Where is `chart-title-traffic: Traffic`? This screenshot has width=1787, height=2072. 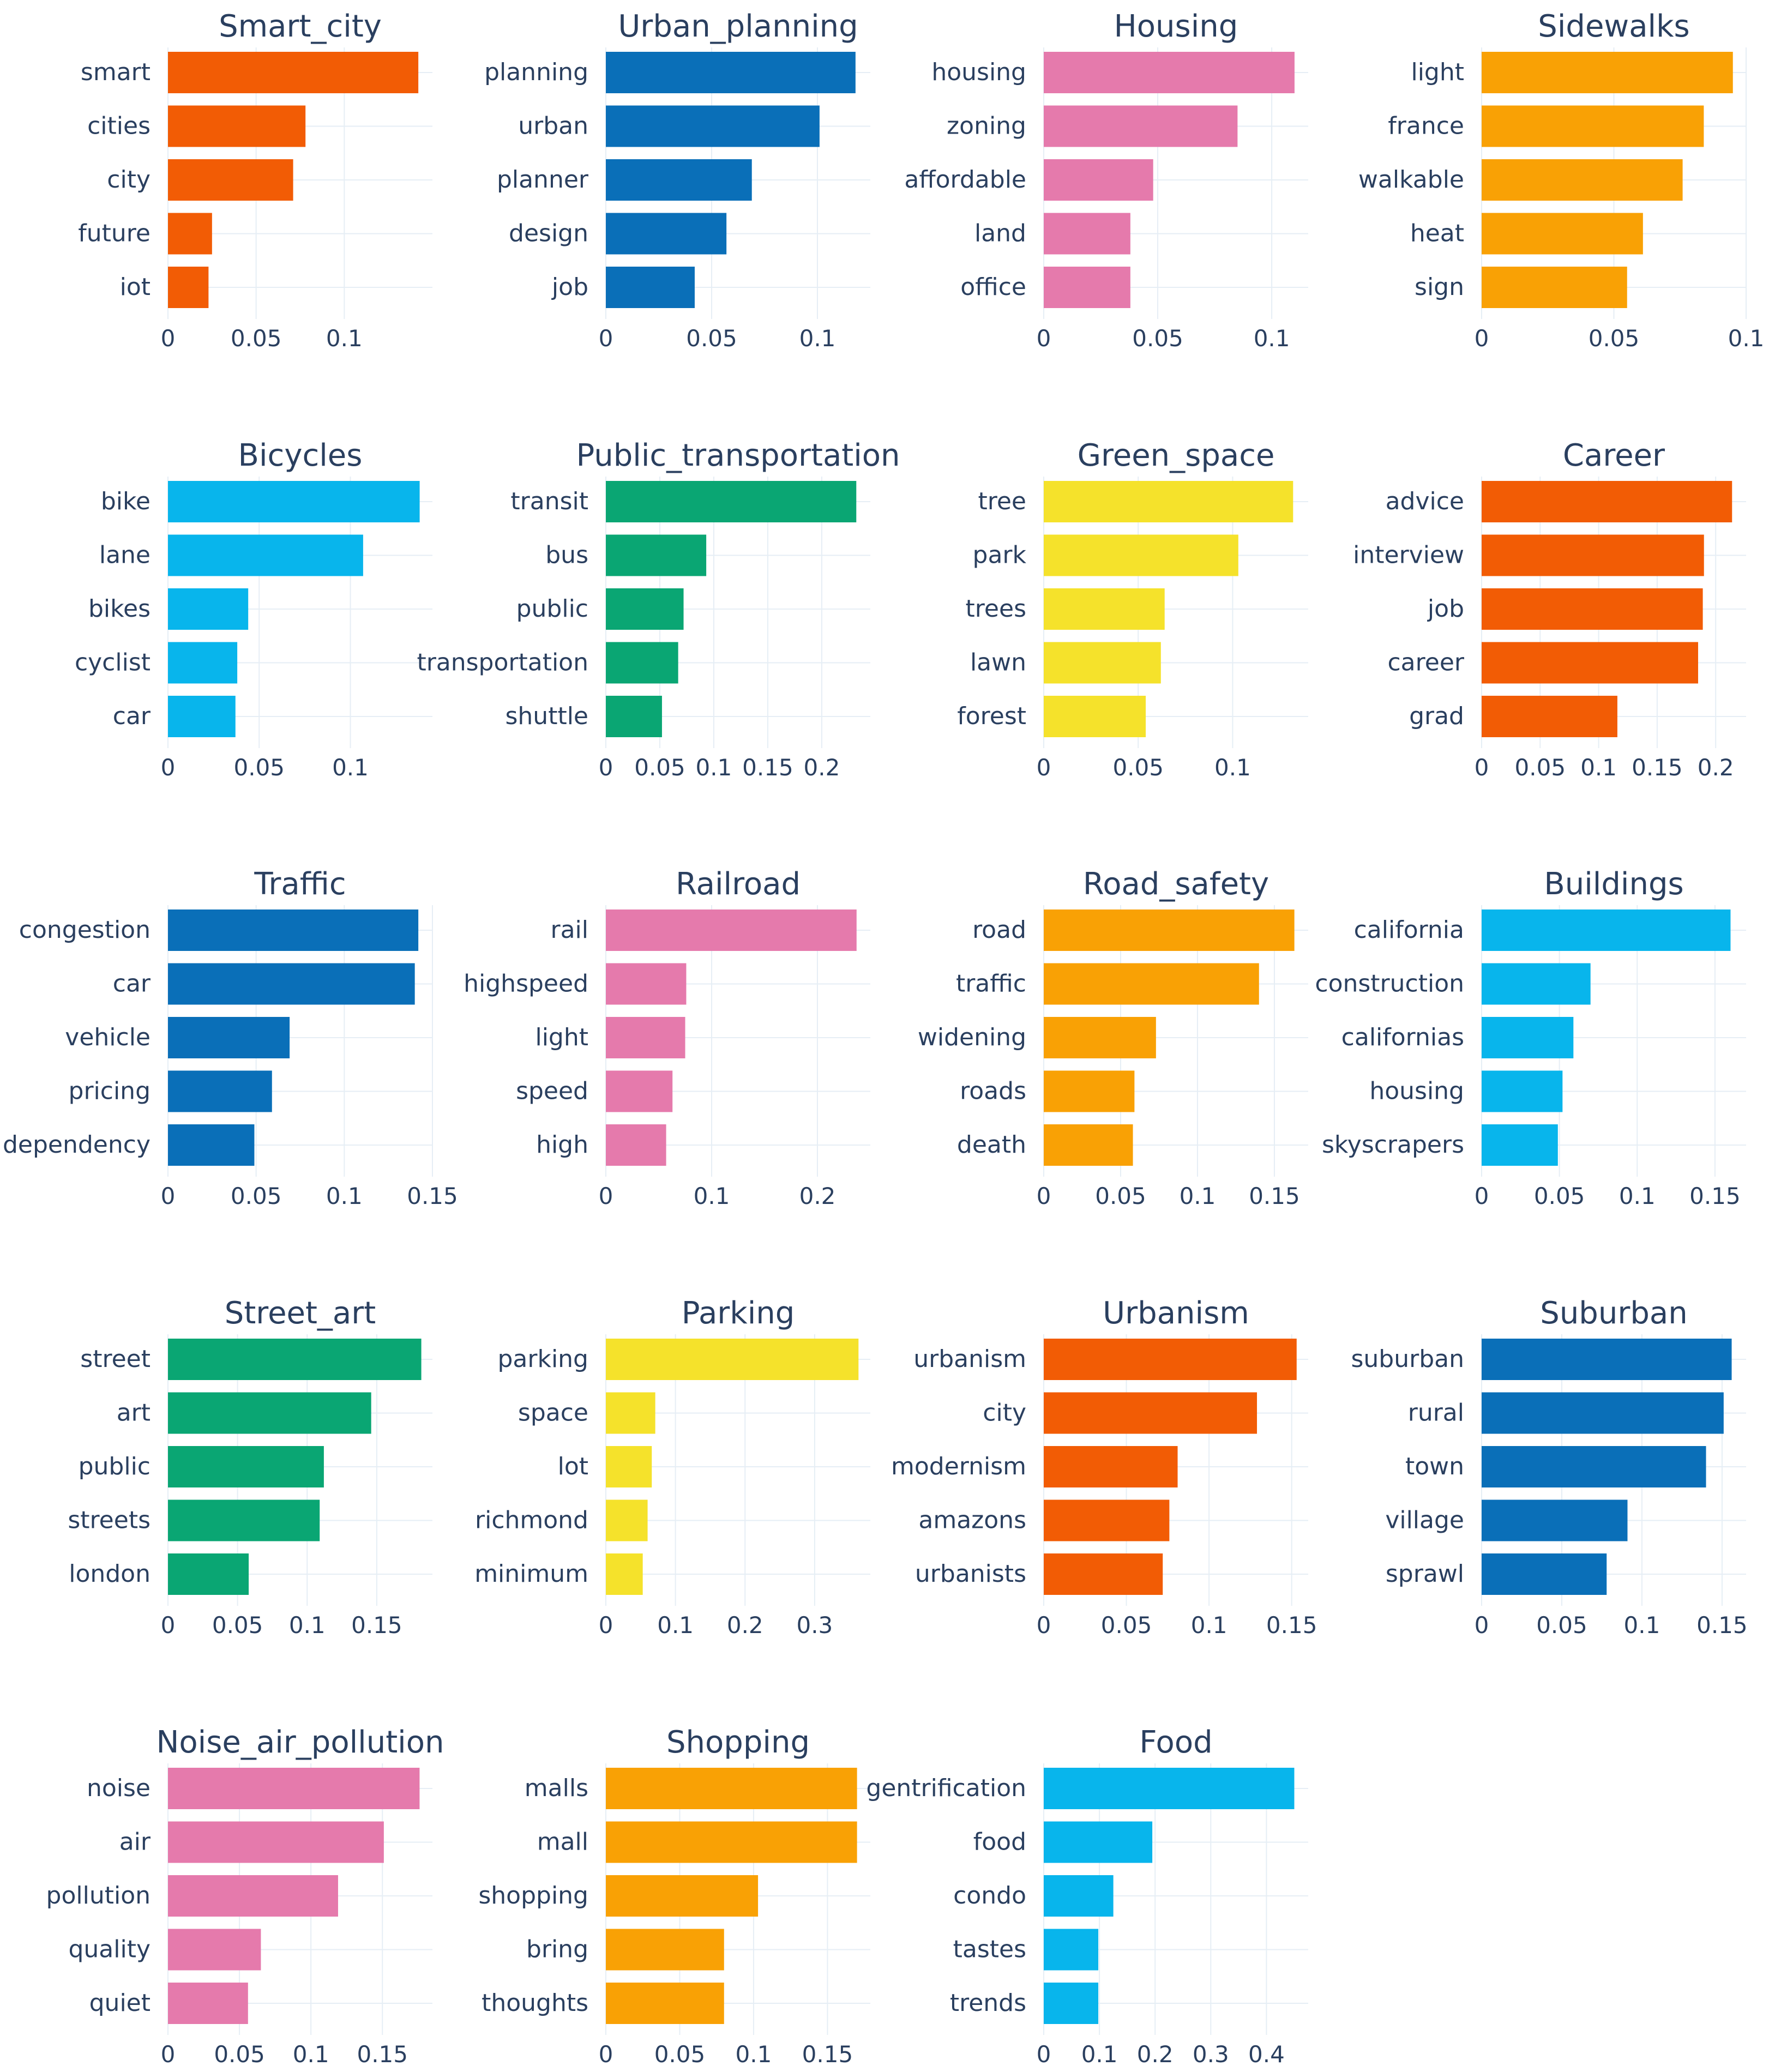
chart-title-traffic: Traffic is located at coordinates (300, 884).